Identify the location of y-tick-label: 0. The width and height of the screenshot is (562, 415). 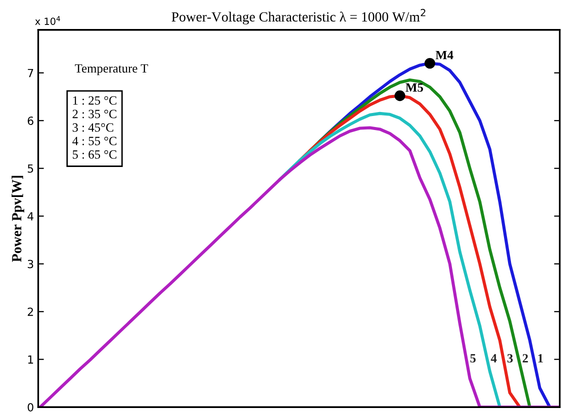
(31, 407).